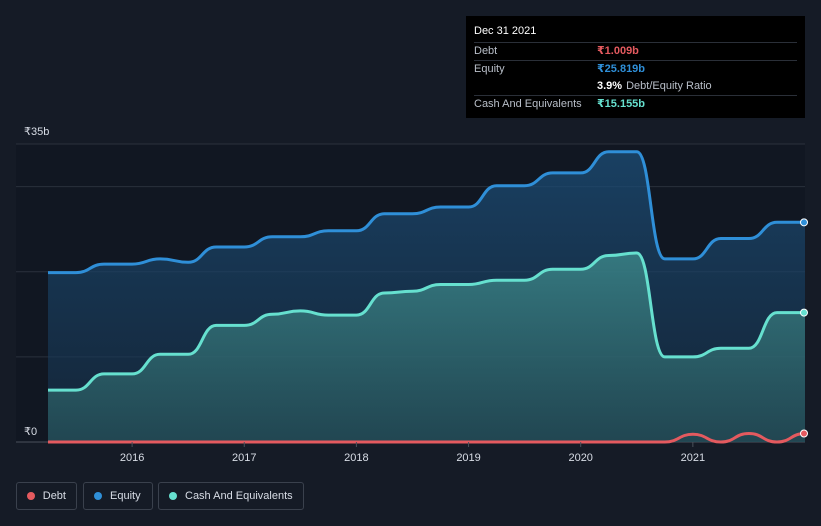 The width and height of the screenshot is (821, 526). I want to click on legend-item-cash: Cash And Equivalents, so click(231, 496).